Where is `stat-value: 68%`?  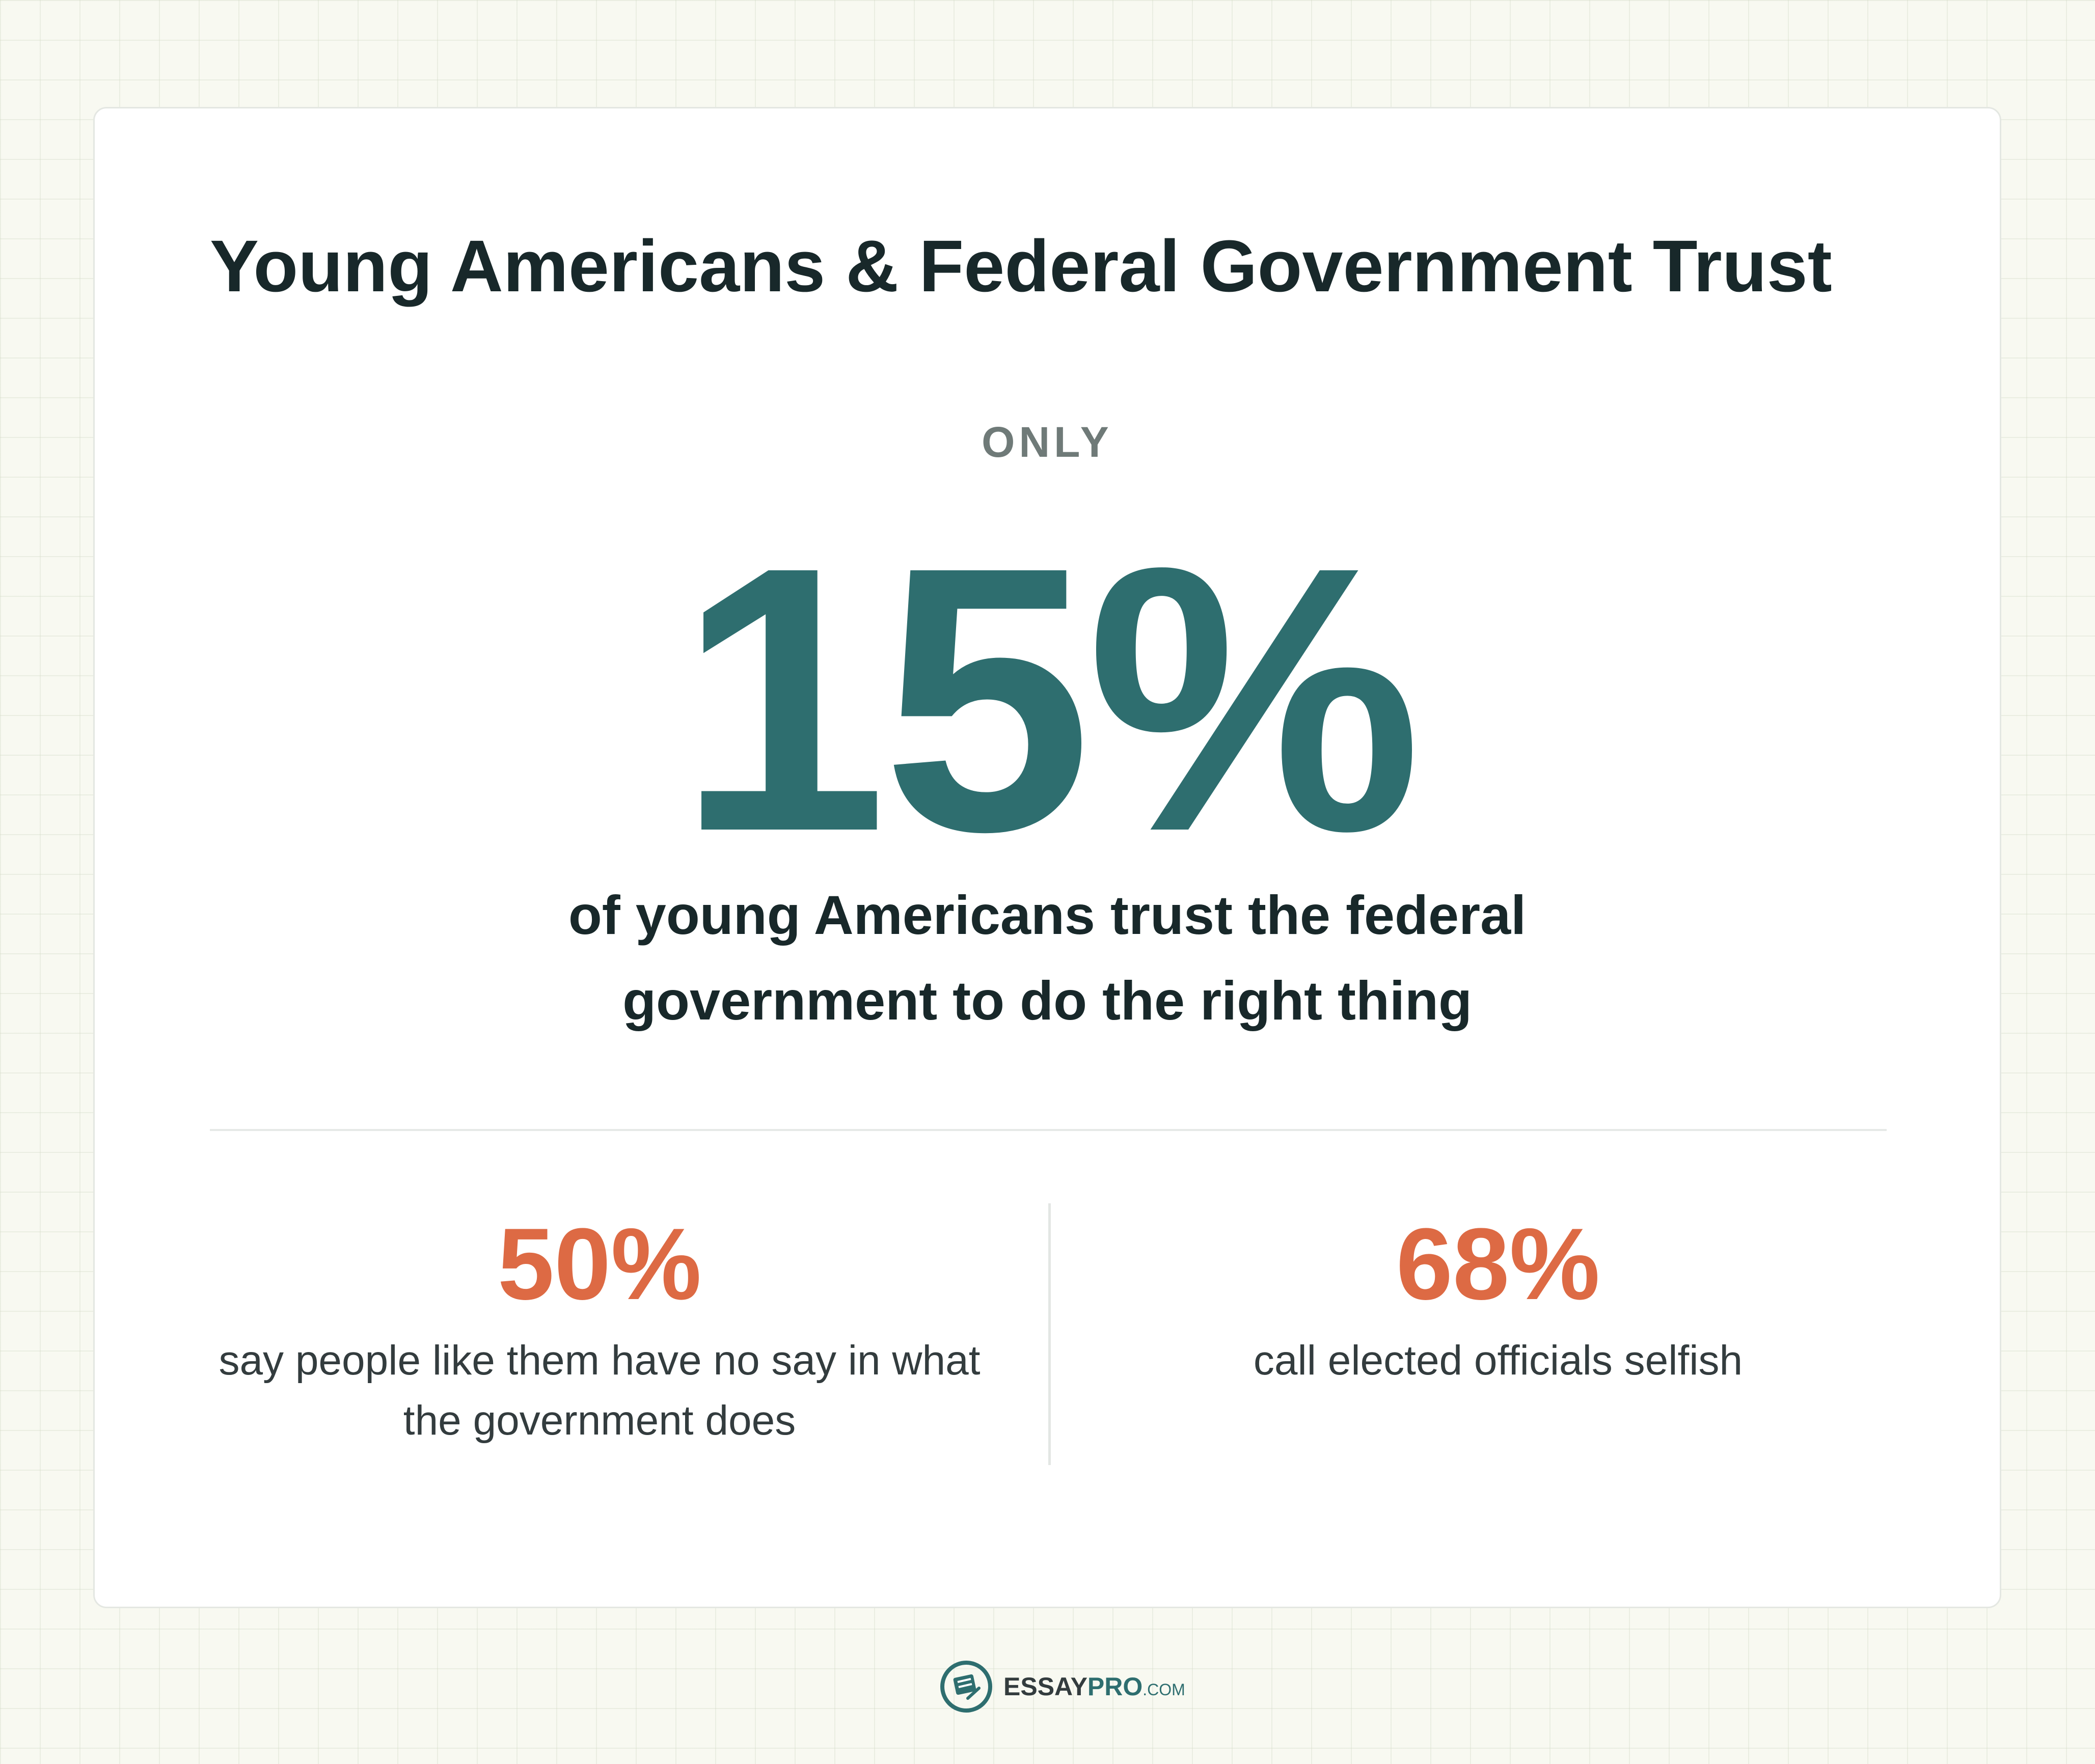
stat-value: 68% is located at coordinates (1498, 1264).